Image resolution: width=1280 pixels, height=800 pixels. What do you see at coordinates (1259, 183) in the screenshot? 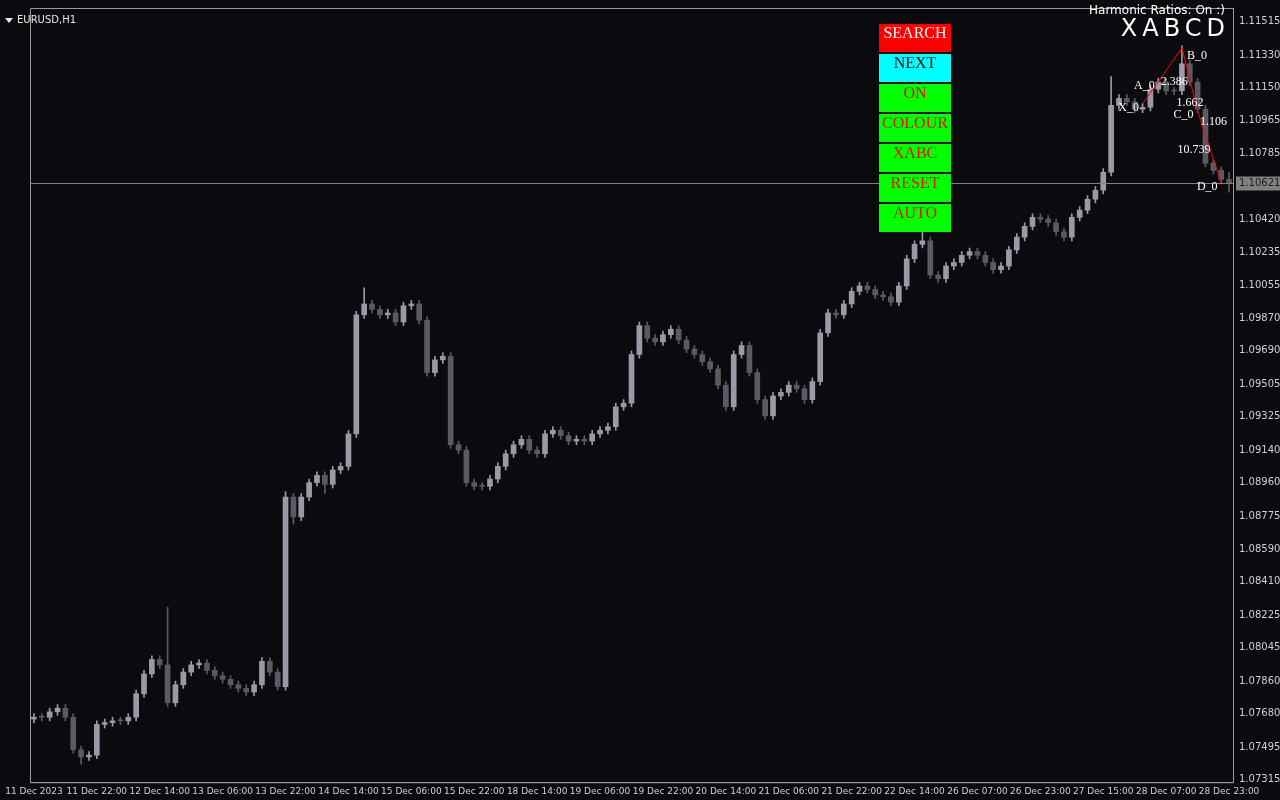
I see `ref-line-label: 1.10621` at bounding box center [1259, 183].